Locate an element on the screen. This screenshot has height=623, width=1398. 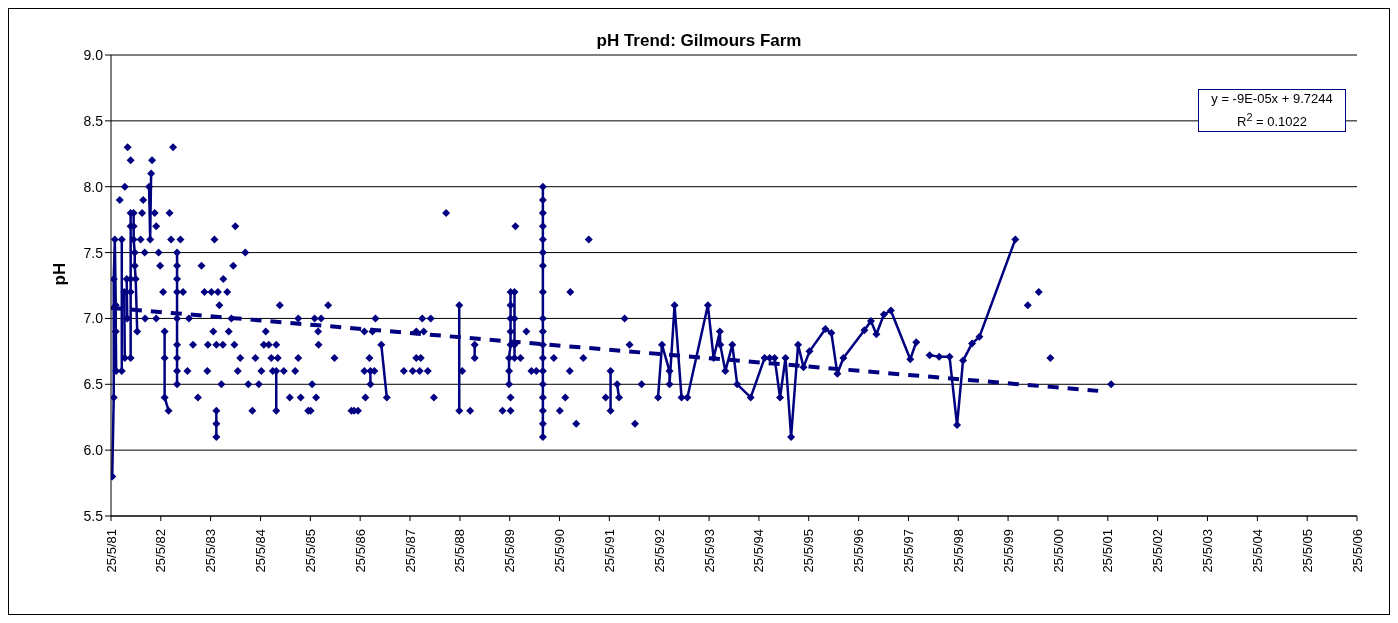
equation-box: y = -9E-05x + 9.7244 R$^{2}$ = 0.1022 is located at coordinates (1272, 111).